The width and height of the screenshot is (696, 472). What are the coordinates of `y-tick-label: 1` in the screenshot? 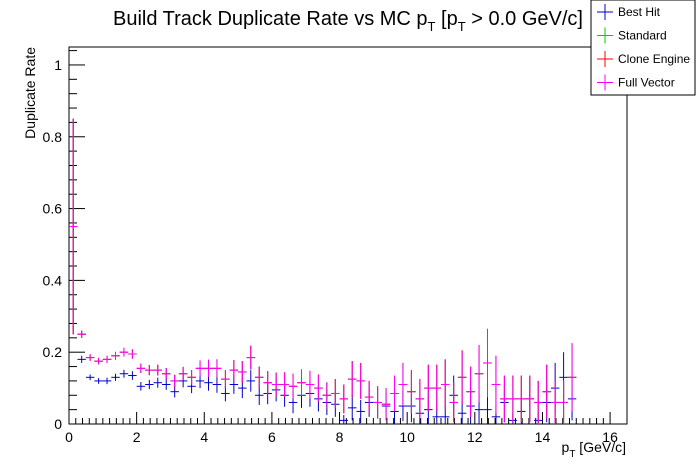 It's located at (58, 65).